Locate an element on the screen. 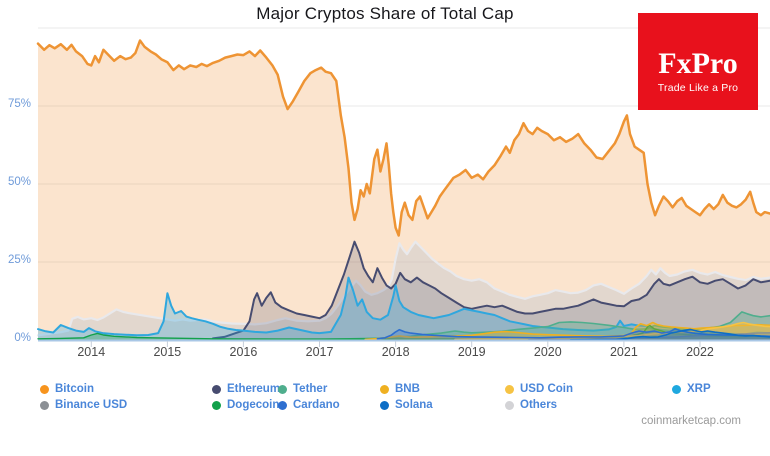 This screenshot has height=456, width=770. series-dogecoin-area is located at coordinates (404, 332).